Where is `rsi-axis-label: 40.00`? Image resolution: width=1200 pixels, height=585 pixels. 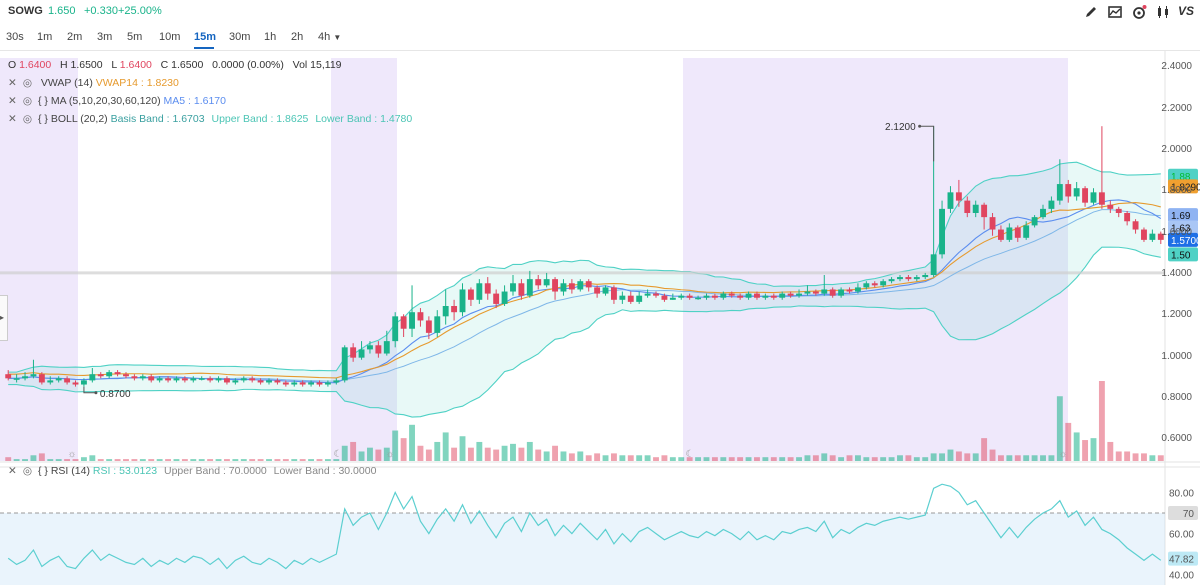 rsi-axis-label: 40.00 is located at coordinates (1181, 576).